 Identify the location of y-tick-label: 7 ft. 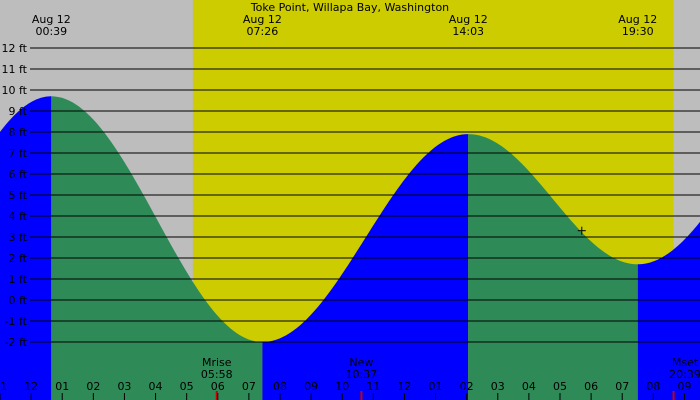
(18, 153).